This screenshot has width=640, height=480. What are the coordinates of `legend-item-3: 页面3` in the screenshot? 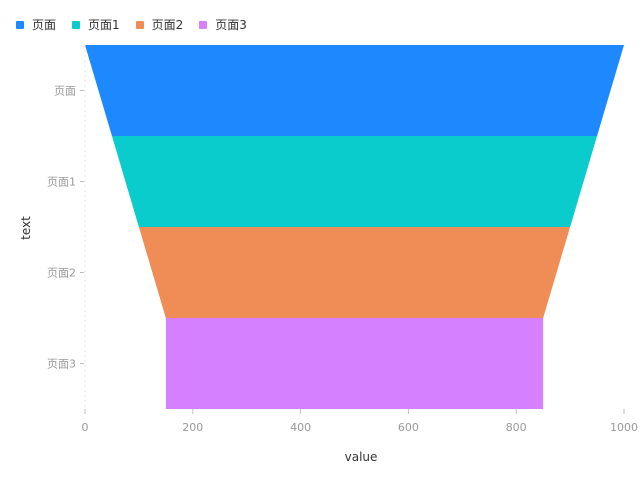 It's located at (223, 24).